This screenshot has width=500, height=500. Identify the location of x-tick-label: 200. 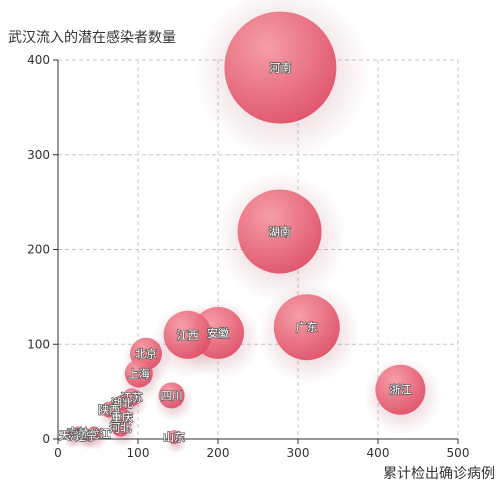
(218, 453).